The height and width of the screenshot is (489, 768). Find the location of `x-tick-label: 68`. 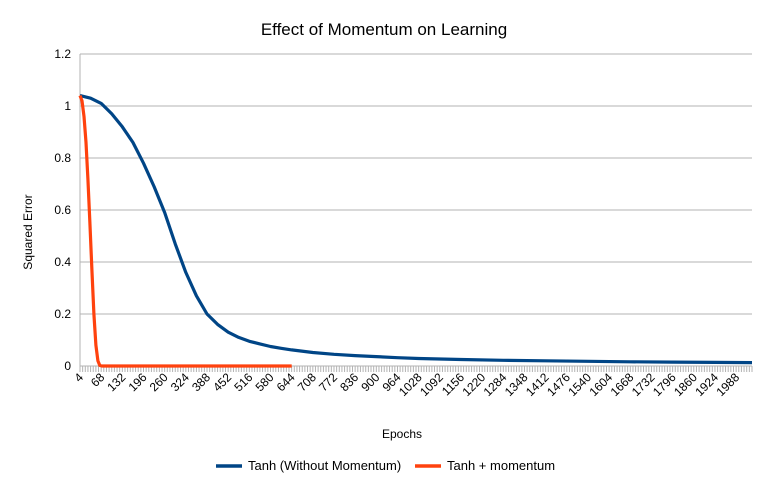

x-tick-label: 68 is located at coordinates (98, 380).